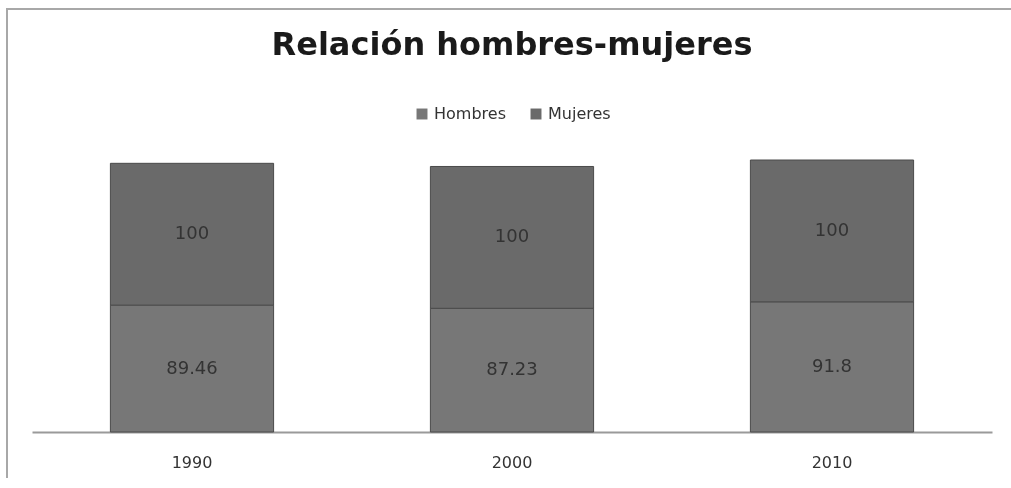  I want to click on legend-label: Hombres, so click(470, 113).